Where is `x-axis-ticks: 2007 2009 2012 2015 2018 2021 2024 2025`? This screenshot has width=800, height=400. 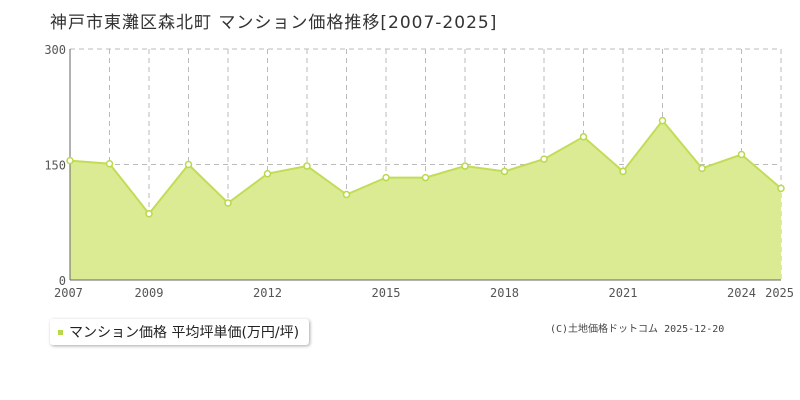 x-axis-ticks: 2007 2009 2012 2015 2018 2021 2024 2025 is located at coordinates (424, 293).